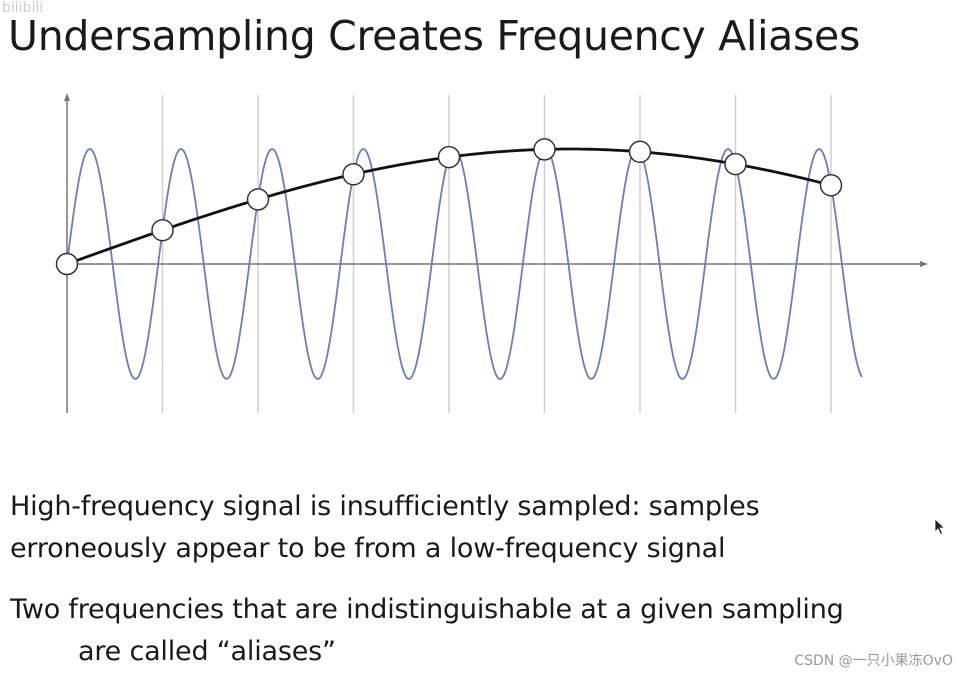  I want to click on mouse-pointer-icon, so click(940, 527).